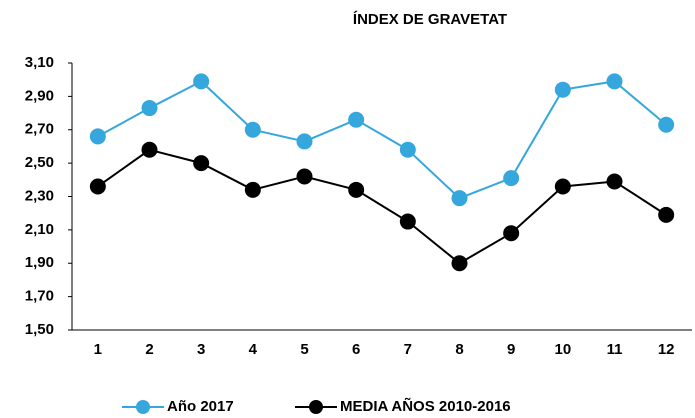 Image resolution: width=695 pixels, height=418 pixels. Describe the element at coordinates (253, 349) in the screenshot. I see `x-tick-label: 4` at that location.